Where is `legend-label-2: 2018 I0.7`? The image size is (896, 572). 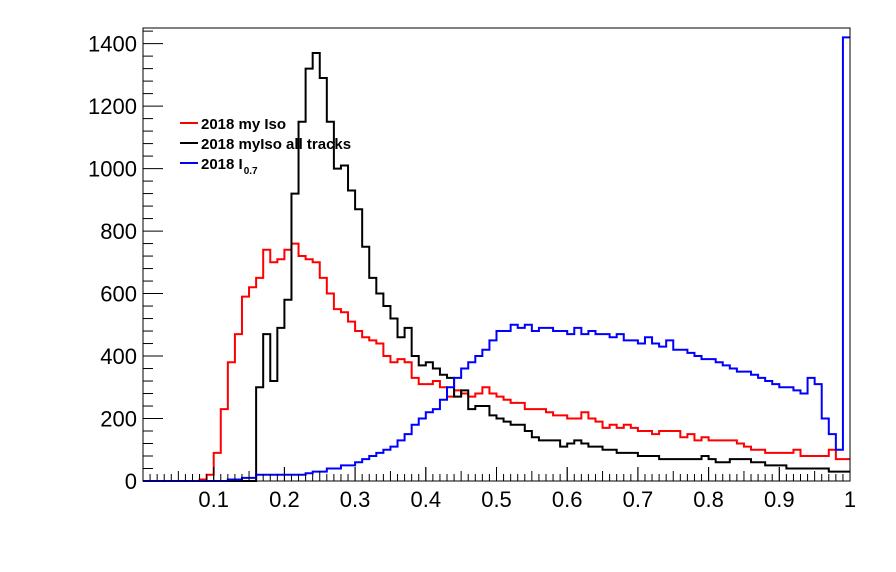 legend-label-2: 2018 I0.7 is located at coordinates (229, 166).